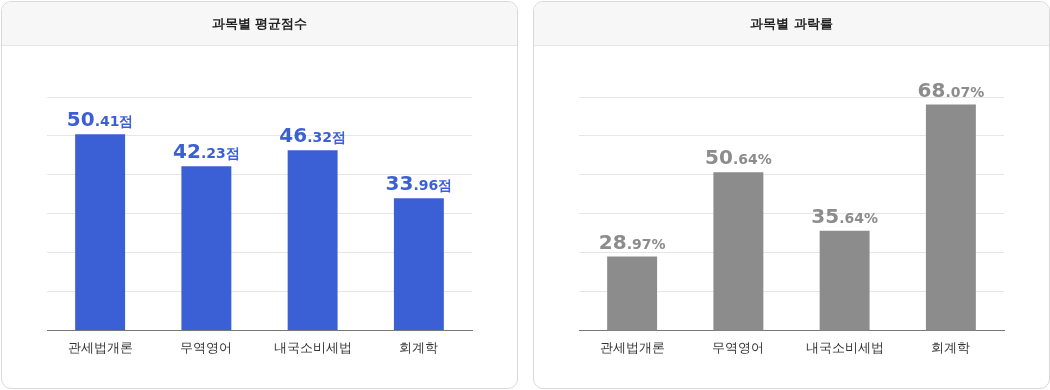  I want to click on data-label: 35.64%, so click(844, 215).